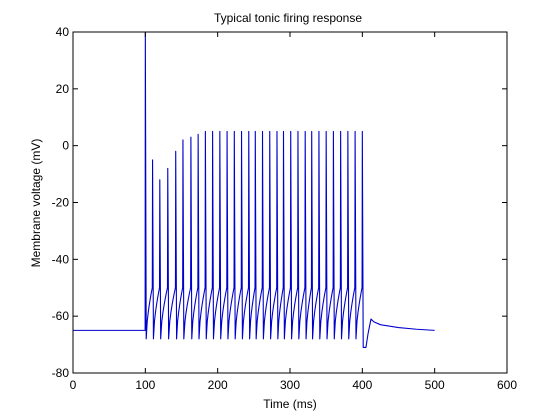 The image size is (560, 420). What do you see at coordinates (507, 385) in the screenshot?
I see `x-tick-label: 600` at bounding box center [507, 385].